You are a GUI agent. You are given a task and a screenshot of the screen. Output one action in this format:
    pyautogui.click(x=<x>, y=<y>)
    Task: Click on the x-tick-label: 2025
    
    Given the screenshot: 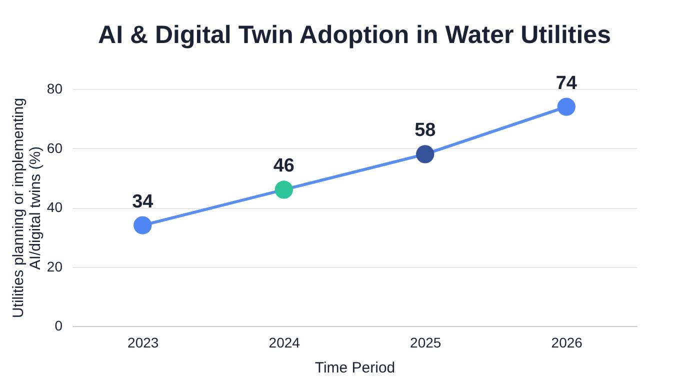 What is the action you would take?
    pyautogui.click(x=426, y=342)
    